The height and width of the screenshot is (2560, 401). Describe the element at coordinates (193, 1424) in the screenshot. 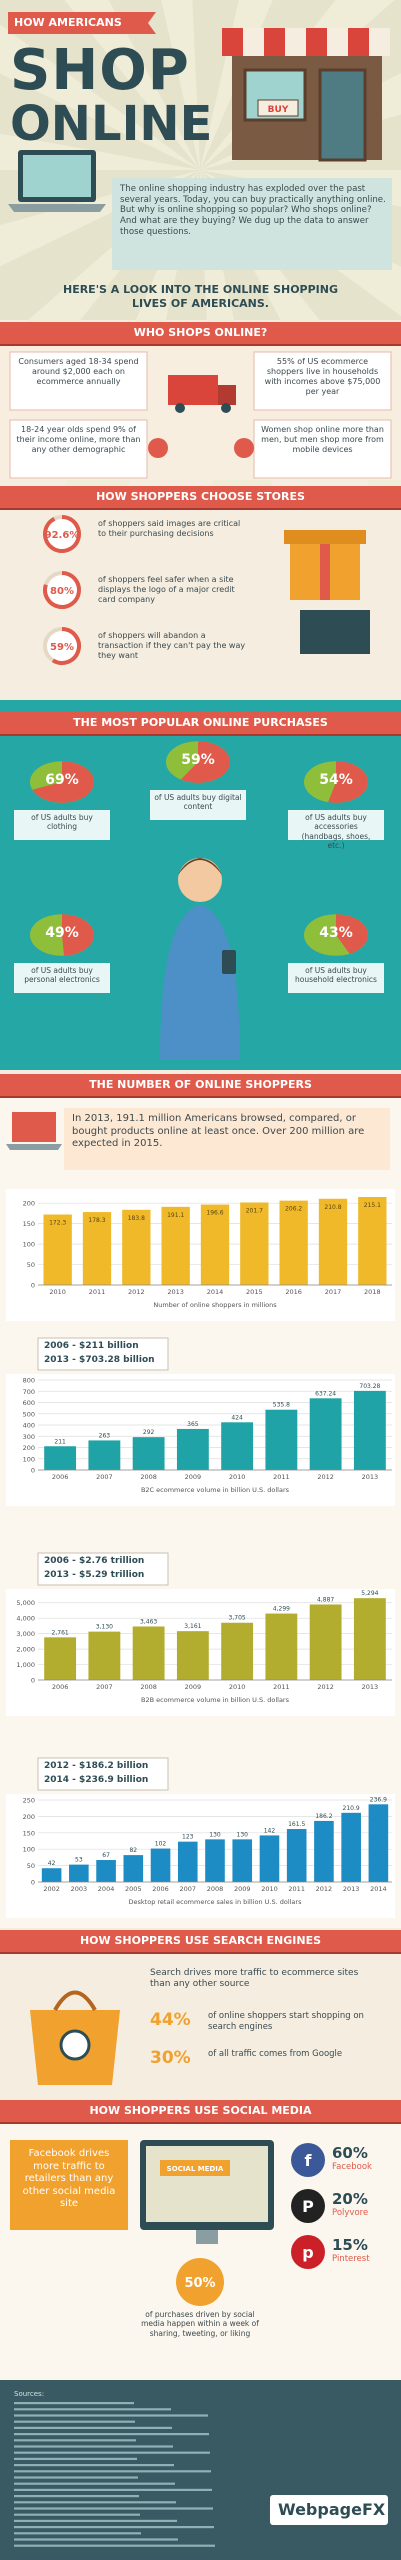

I see `bar-label: 365` at that location.